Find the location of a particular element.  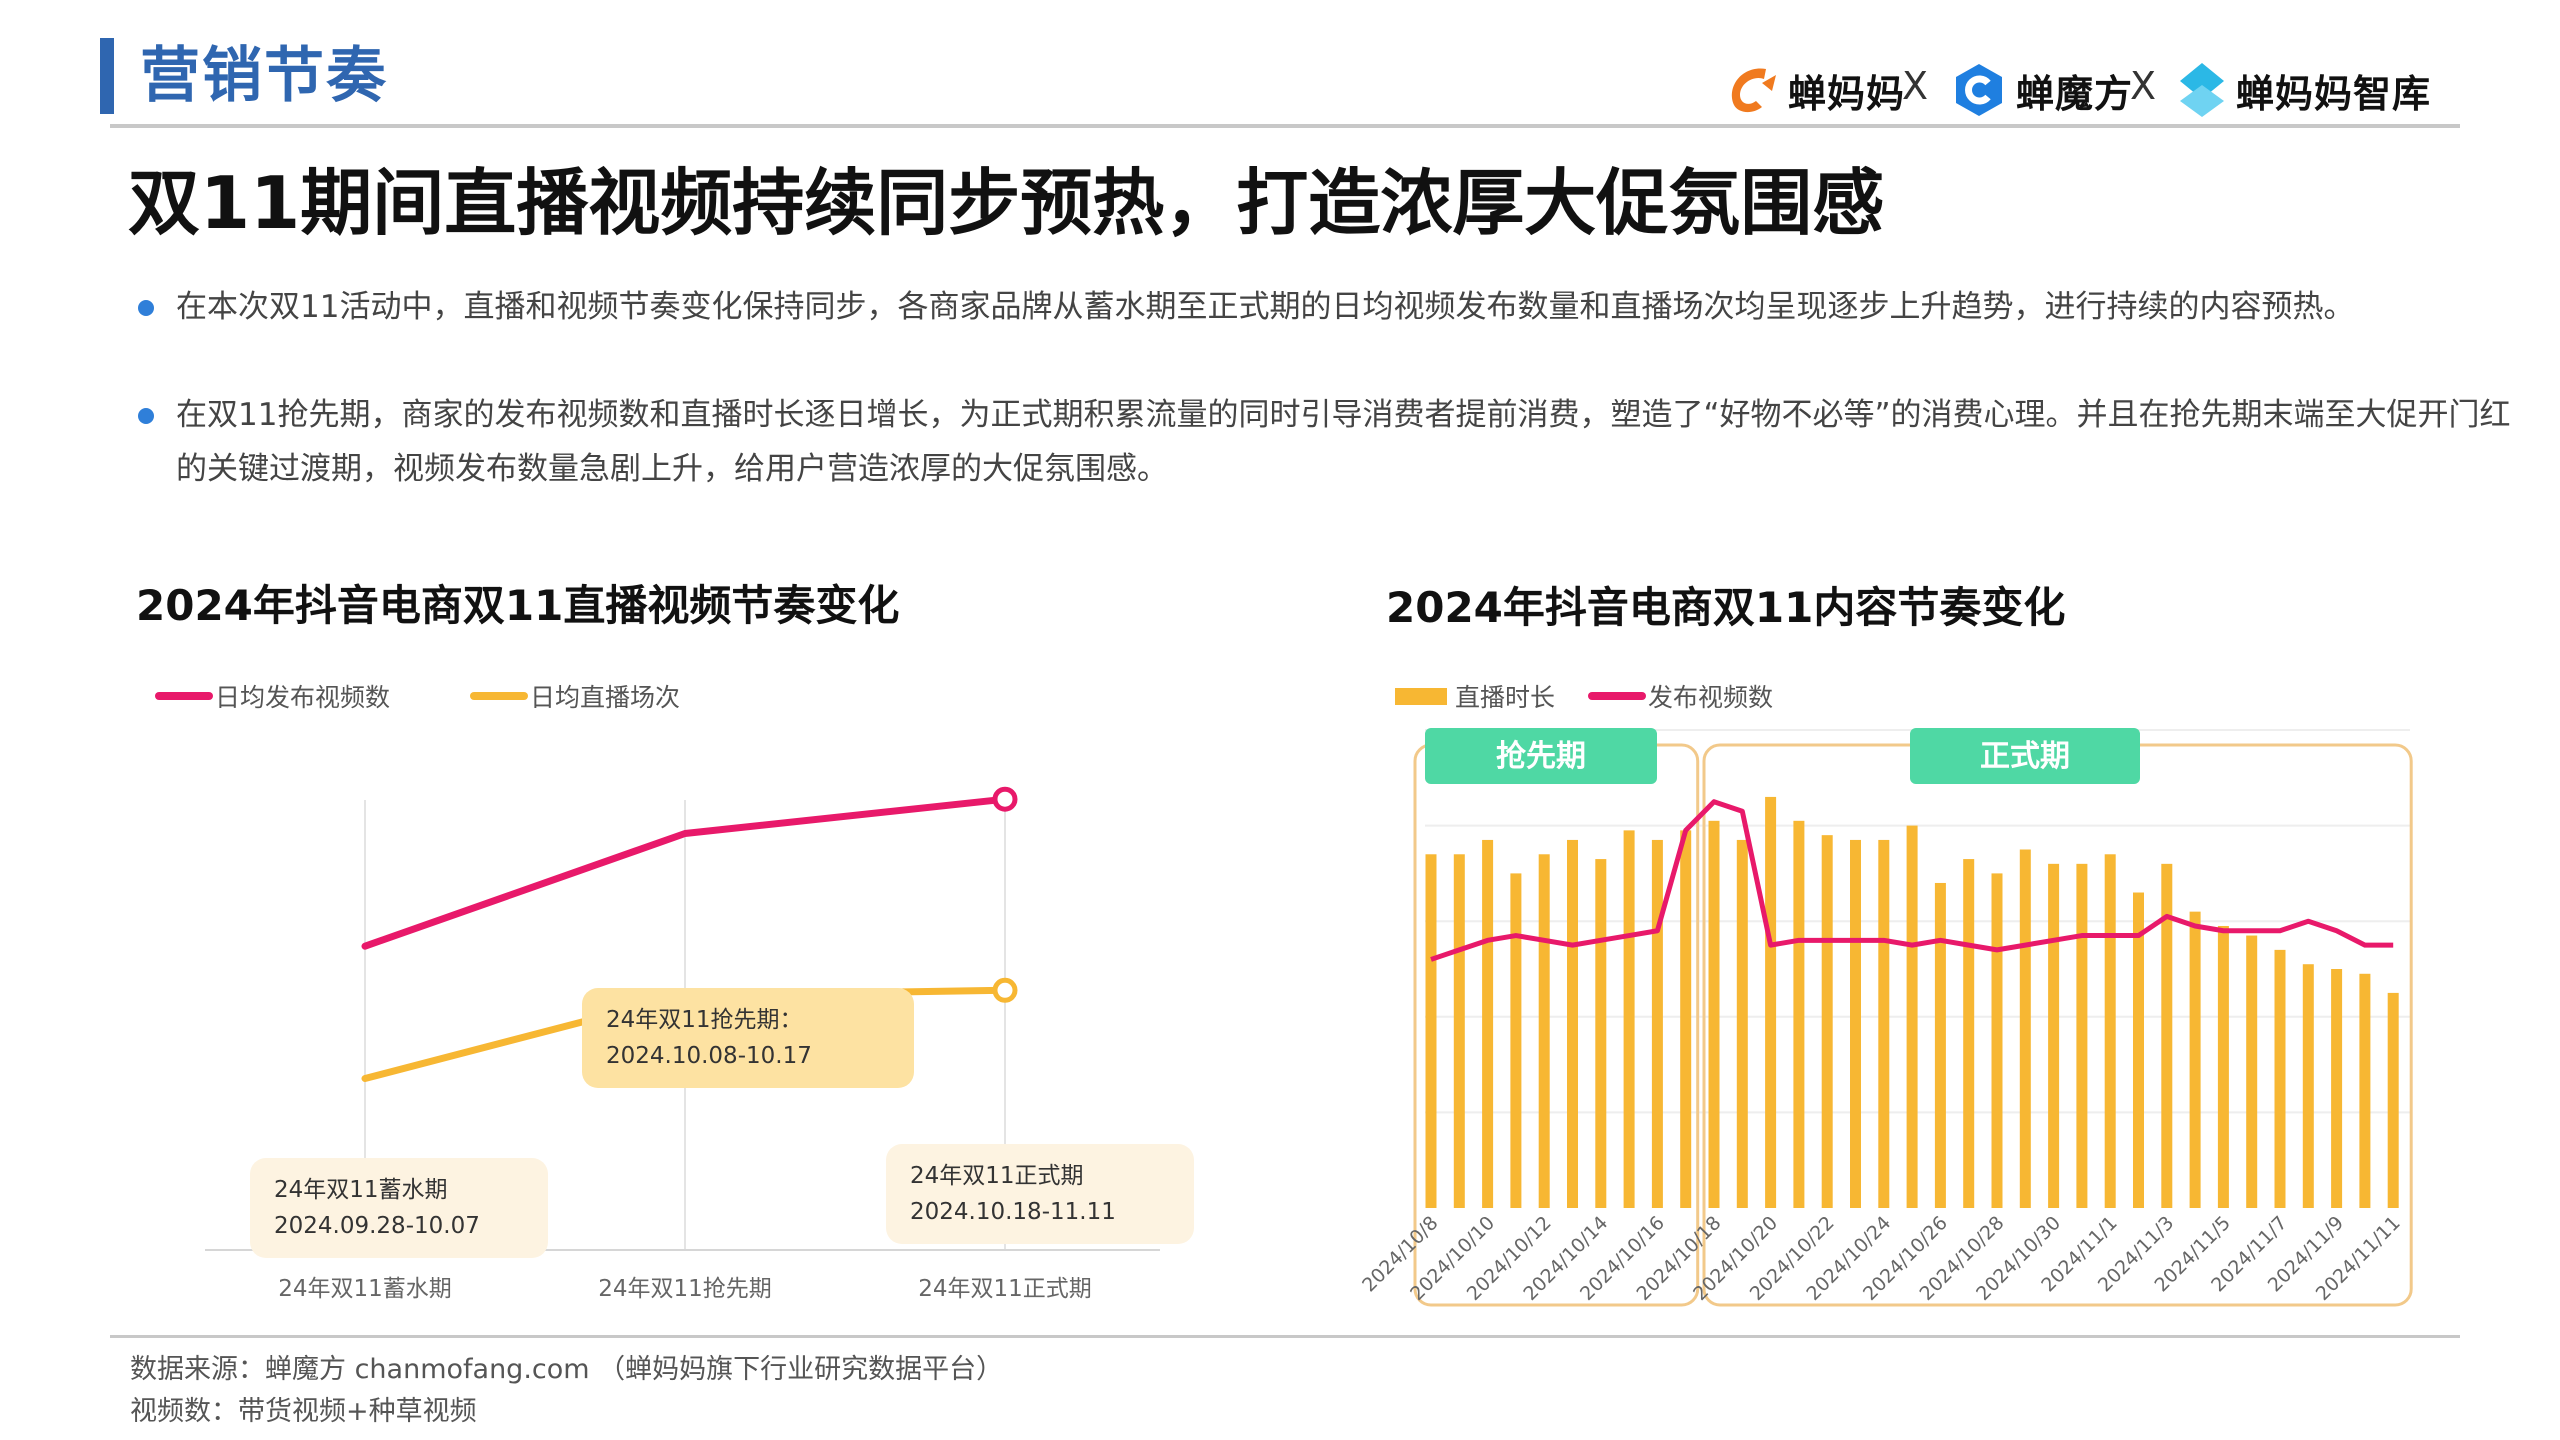

footnote-note: 视频数：带货视频+种草视频 is located at coordinates (303, 1411).